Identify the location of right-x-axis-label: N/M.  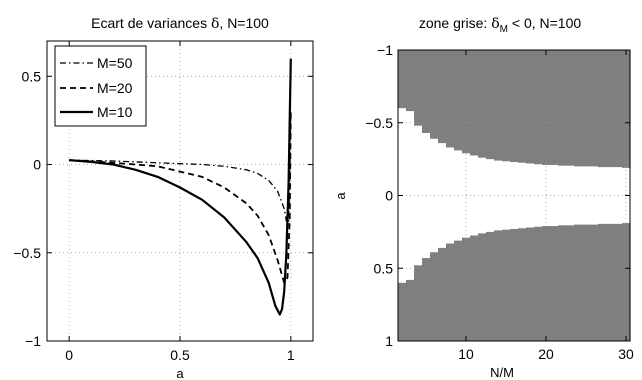
(502, 372).